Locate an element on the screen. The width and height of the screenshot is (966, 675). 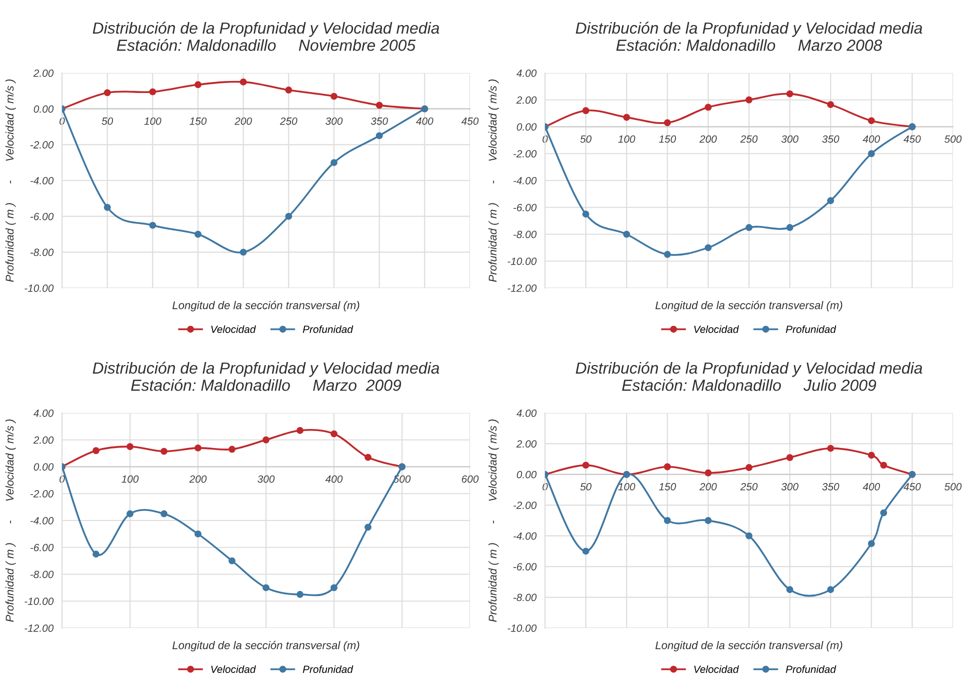
x-tick-label: 250 is located at coordinates (749, 486).